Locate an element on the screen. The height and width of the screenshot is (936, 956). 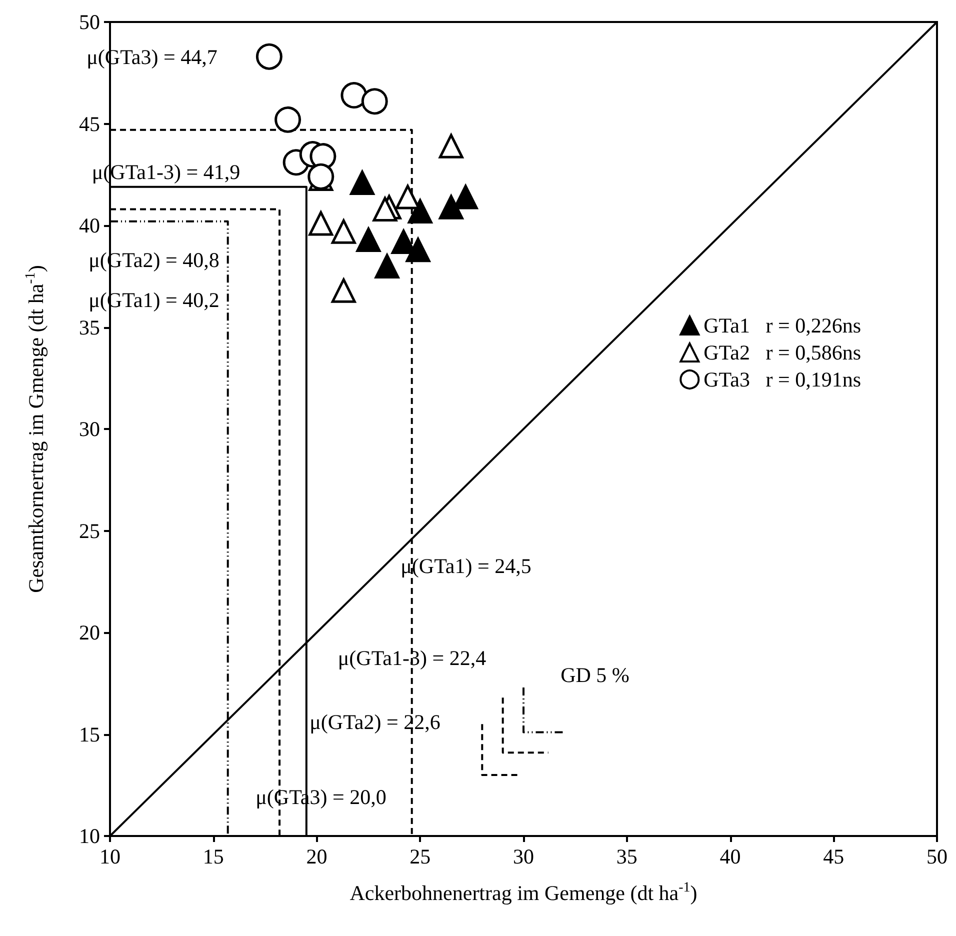
y-tick-label: 30 is located at coordinates (89, 429).